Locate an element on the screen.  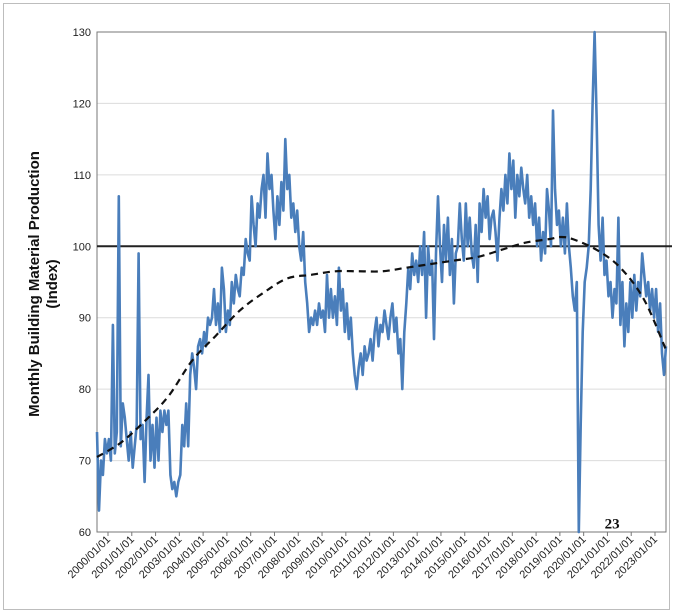
y-tick-label: 90 is located at coordinates (85, 319).